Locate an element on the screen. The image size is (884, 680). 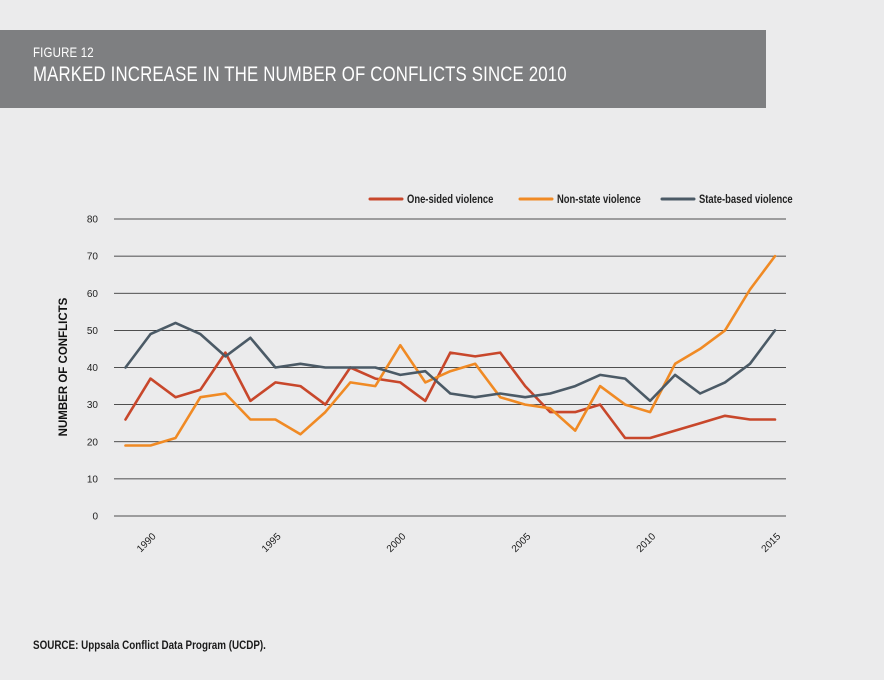
x-tick-label: 2010 is located at coordinates (647, 543).